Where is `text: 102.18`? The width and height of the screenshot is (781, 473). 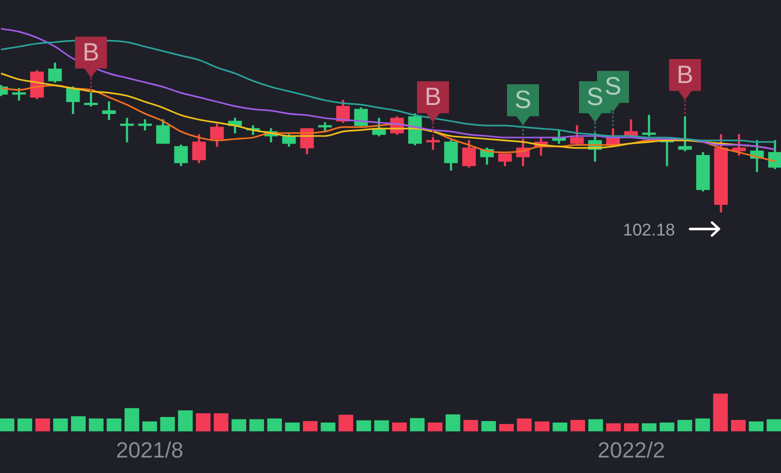
text: 102.18 is located at coordinates (649, 230).